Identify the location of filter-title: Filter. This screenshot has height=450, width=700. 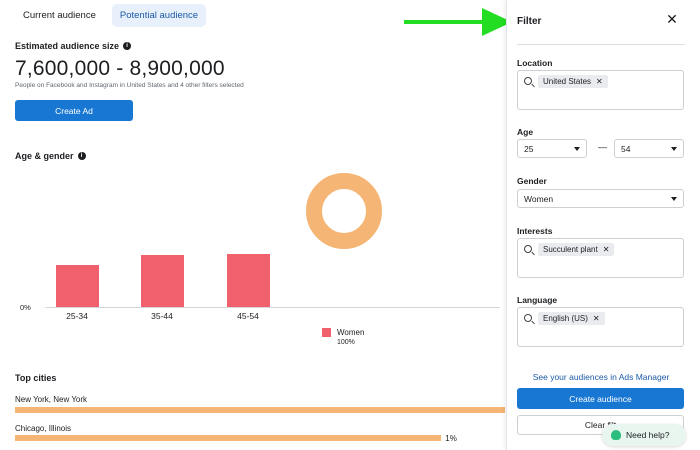
(529, 21).